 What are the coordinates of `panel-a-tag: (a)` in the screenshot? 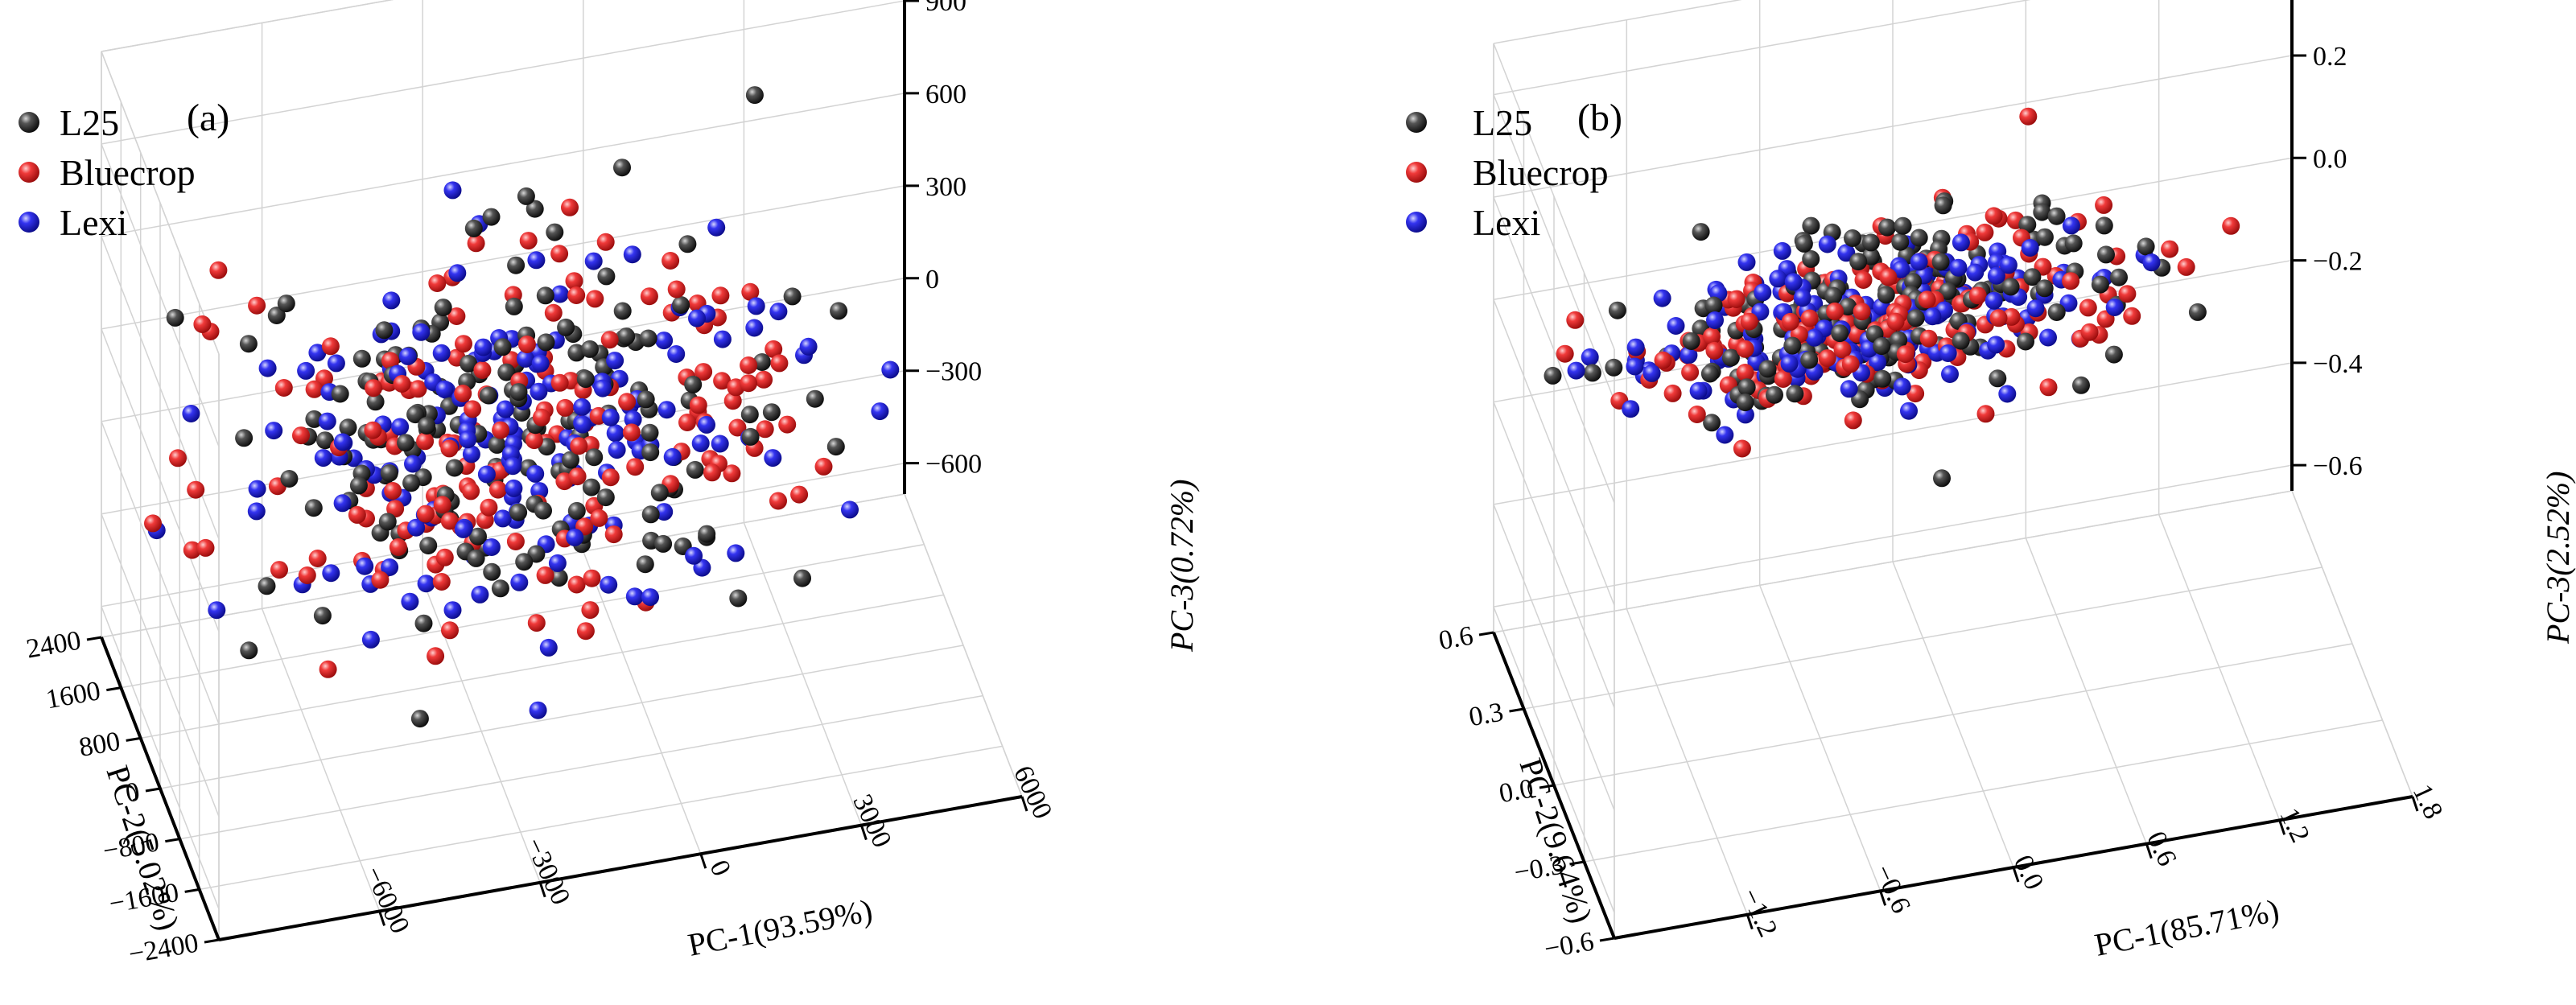 It's located at (208, 118).